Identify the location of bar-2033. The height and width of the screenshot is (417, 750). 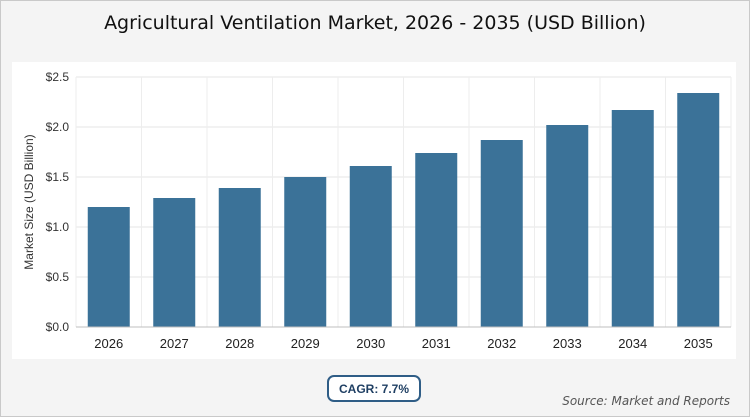
(567, 226).